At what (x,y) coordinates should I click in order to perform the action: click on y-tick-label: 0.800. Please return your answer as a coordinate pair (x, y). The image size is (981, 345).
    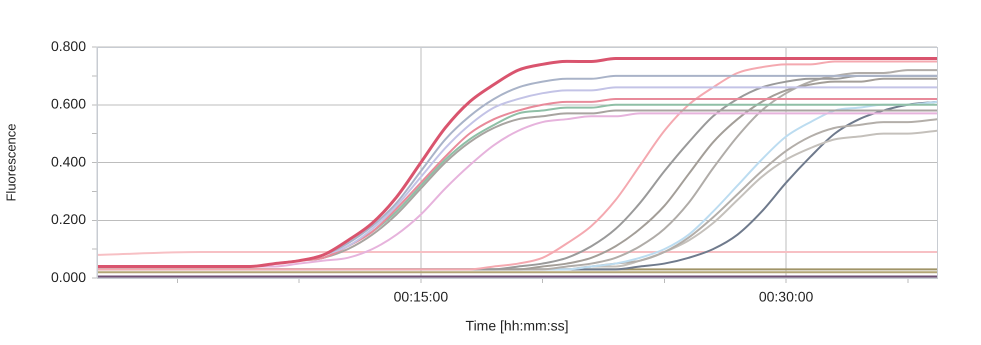
    Looking at the image, I should click on (68, 46).